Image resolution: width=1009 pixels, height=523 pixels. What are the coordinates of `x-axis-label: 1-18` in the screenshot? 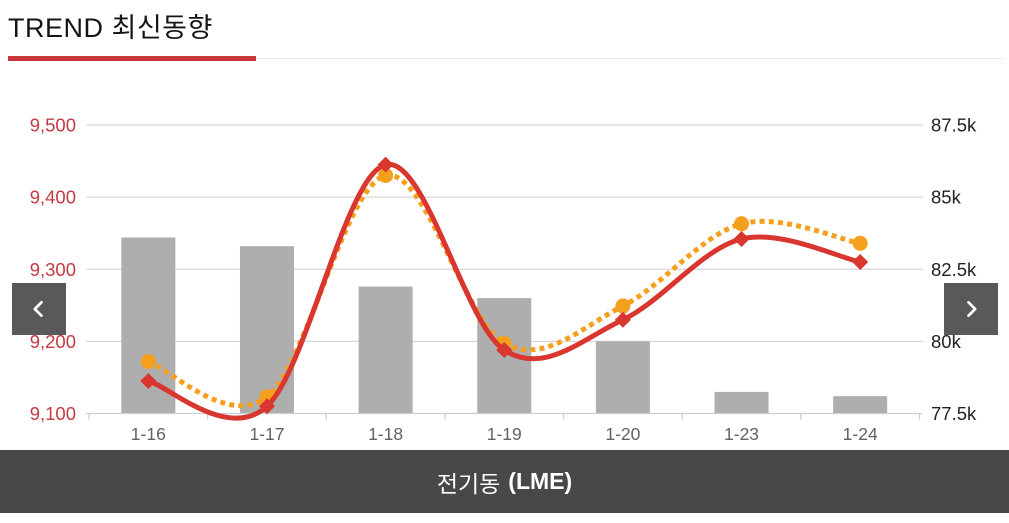 It's located at (385, 434).